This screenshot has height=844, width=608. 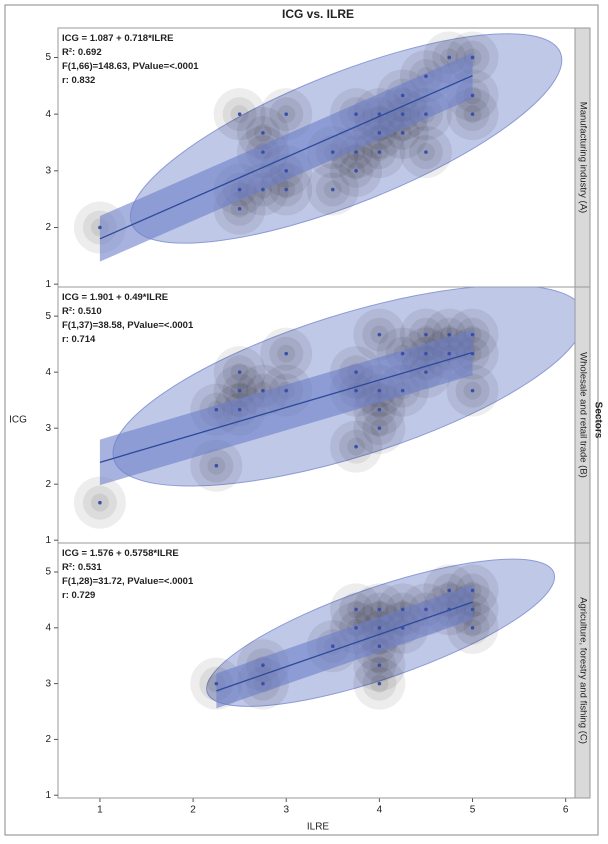 I want to click on panel-content, so click(x=373, y=634).